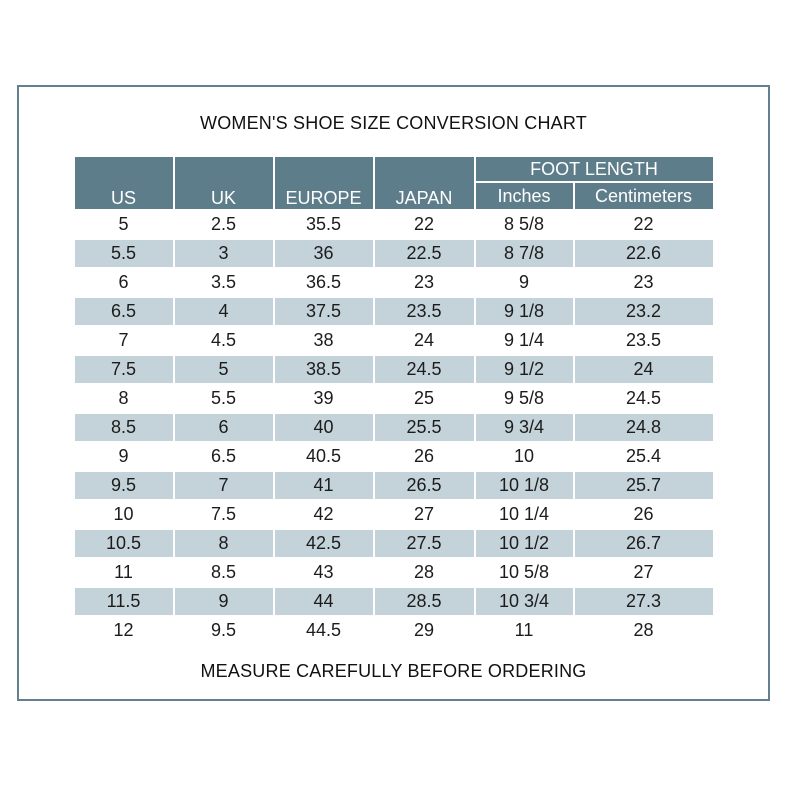 The height and width of the screenshot is (790, 790). Describe the element at coordinates (393, 123) in the screenshot. I see `page-title: WOMEN'S SHOE SIZE CONVERSION CHART` at that location.